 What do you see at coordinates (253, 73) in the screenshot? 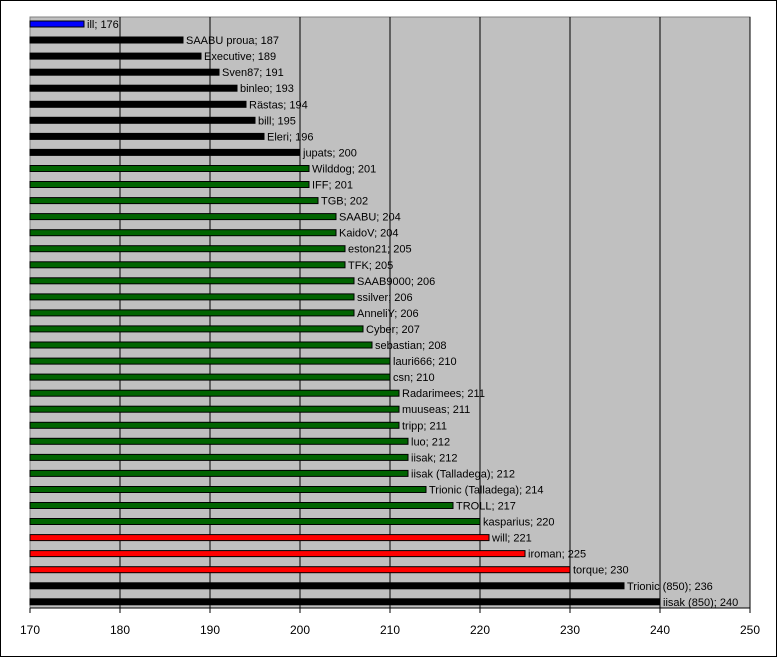
I see `bar-label: Sven87; 191` at bounding box center [253, 73].